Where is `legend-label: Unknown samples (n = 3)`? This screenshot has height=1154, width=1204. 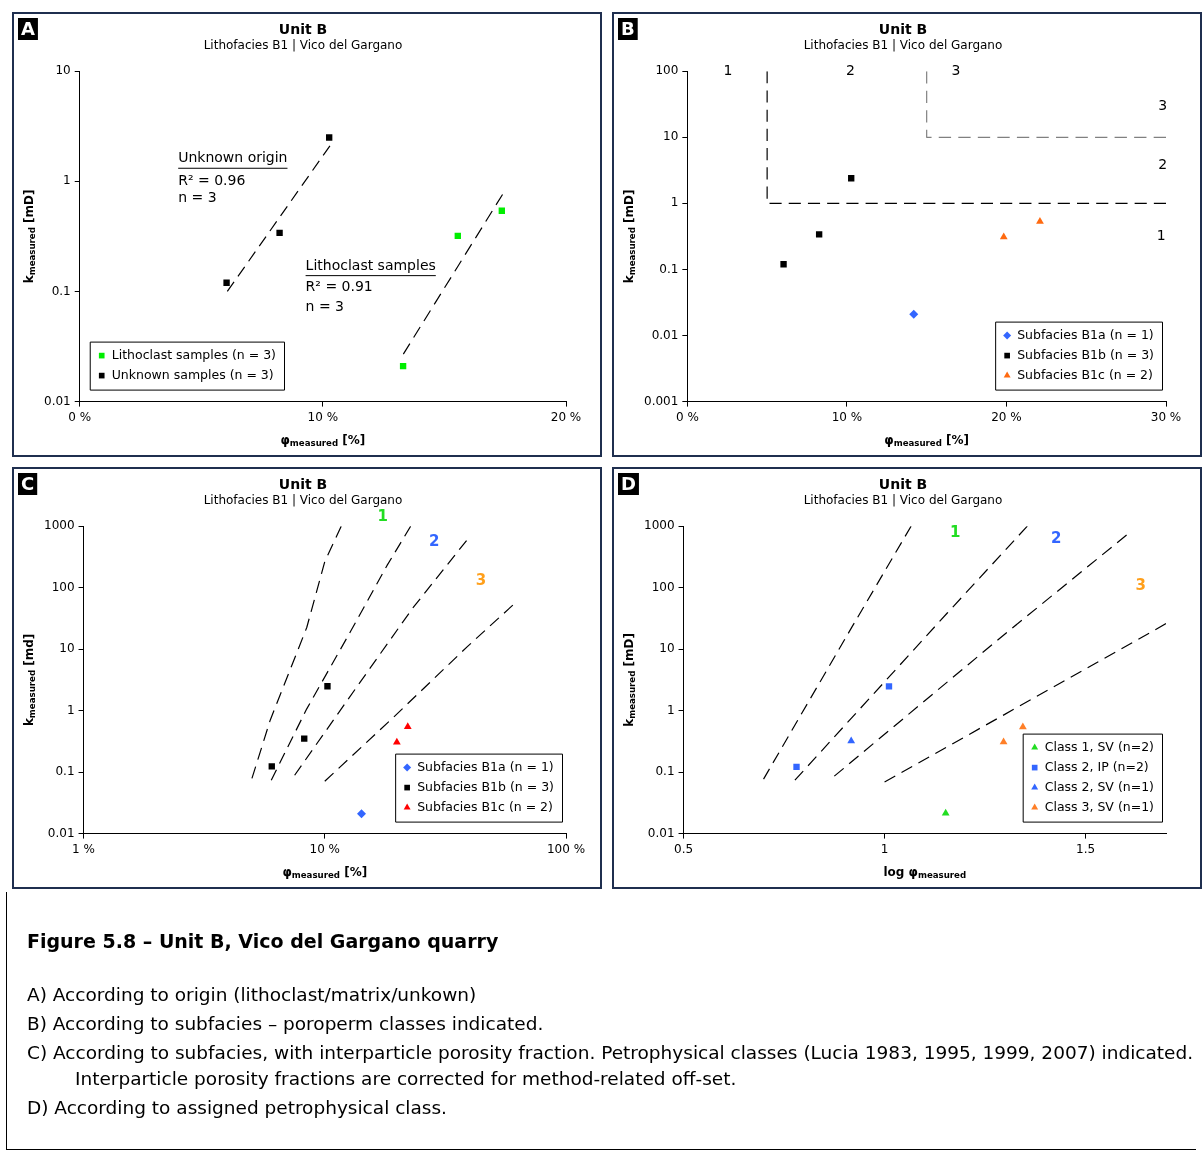 legend-label: Unknown samples (n = 3) is located at coordinates (192, 374).